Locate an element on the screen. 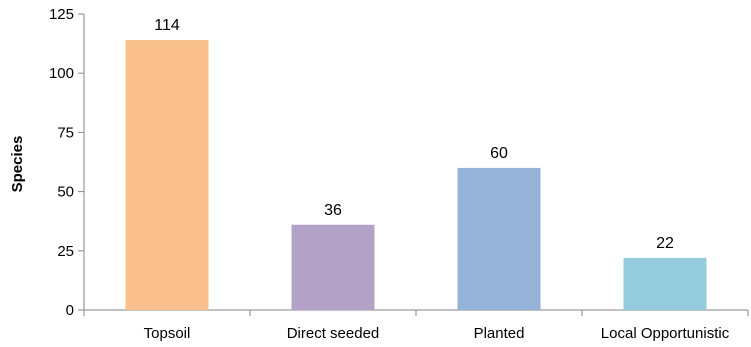 The width and height of the screenshot is (751, 347). y-tick-label: 100 is located at coordinates (61, 73).